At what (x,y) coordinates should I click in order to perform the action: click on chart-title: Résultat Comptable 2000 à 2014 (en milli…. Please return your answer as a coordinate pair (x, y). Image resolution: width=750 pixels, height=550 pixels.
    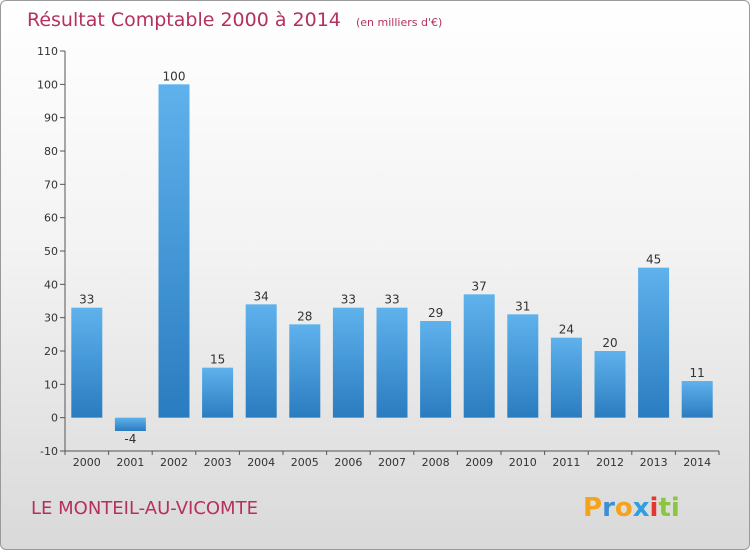
    Looking at the image, I should click on (234, 20).